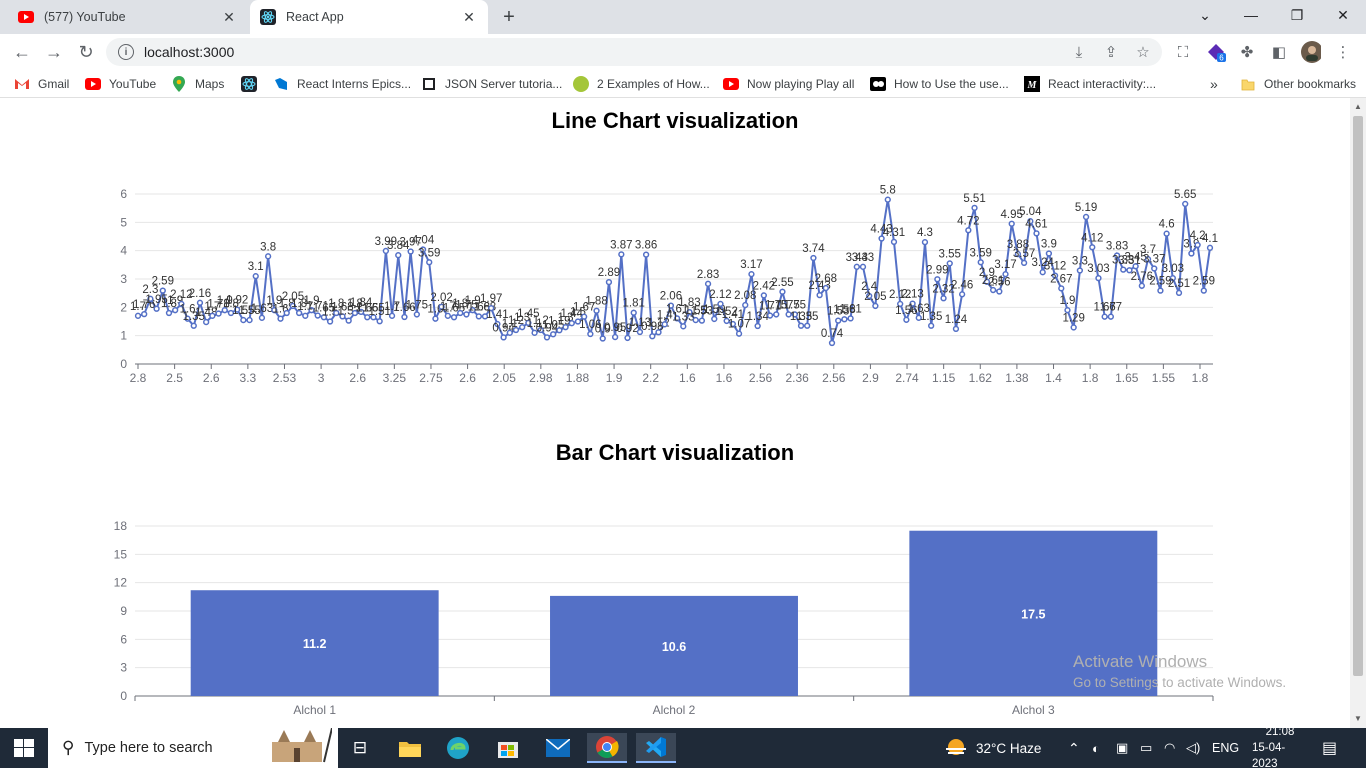 The height and width of the screenshot is (768, 1366). Describe the element at coordinates (1033, 613) in the screenshot. I see `bar` at that location.